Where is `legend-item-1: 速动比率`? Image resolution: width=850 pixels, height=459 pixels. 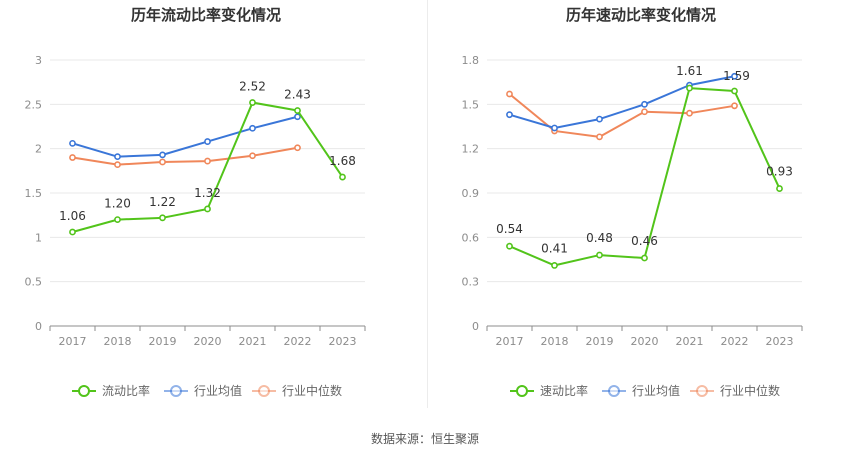
legend-item-1: 速动比率 is located at coordinates (549, 390).